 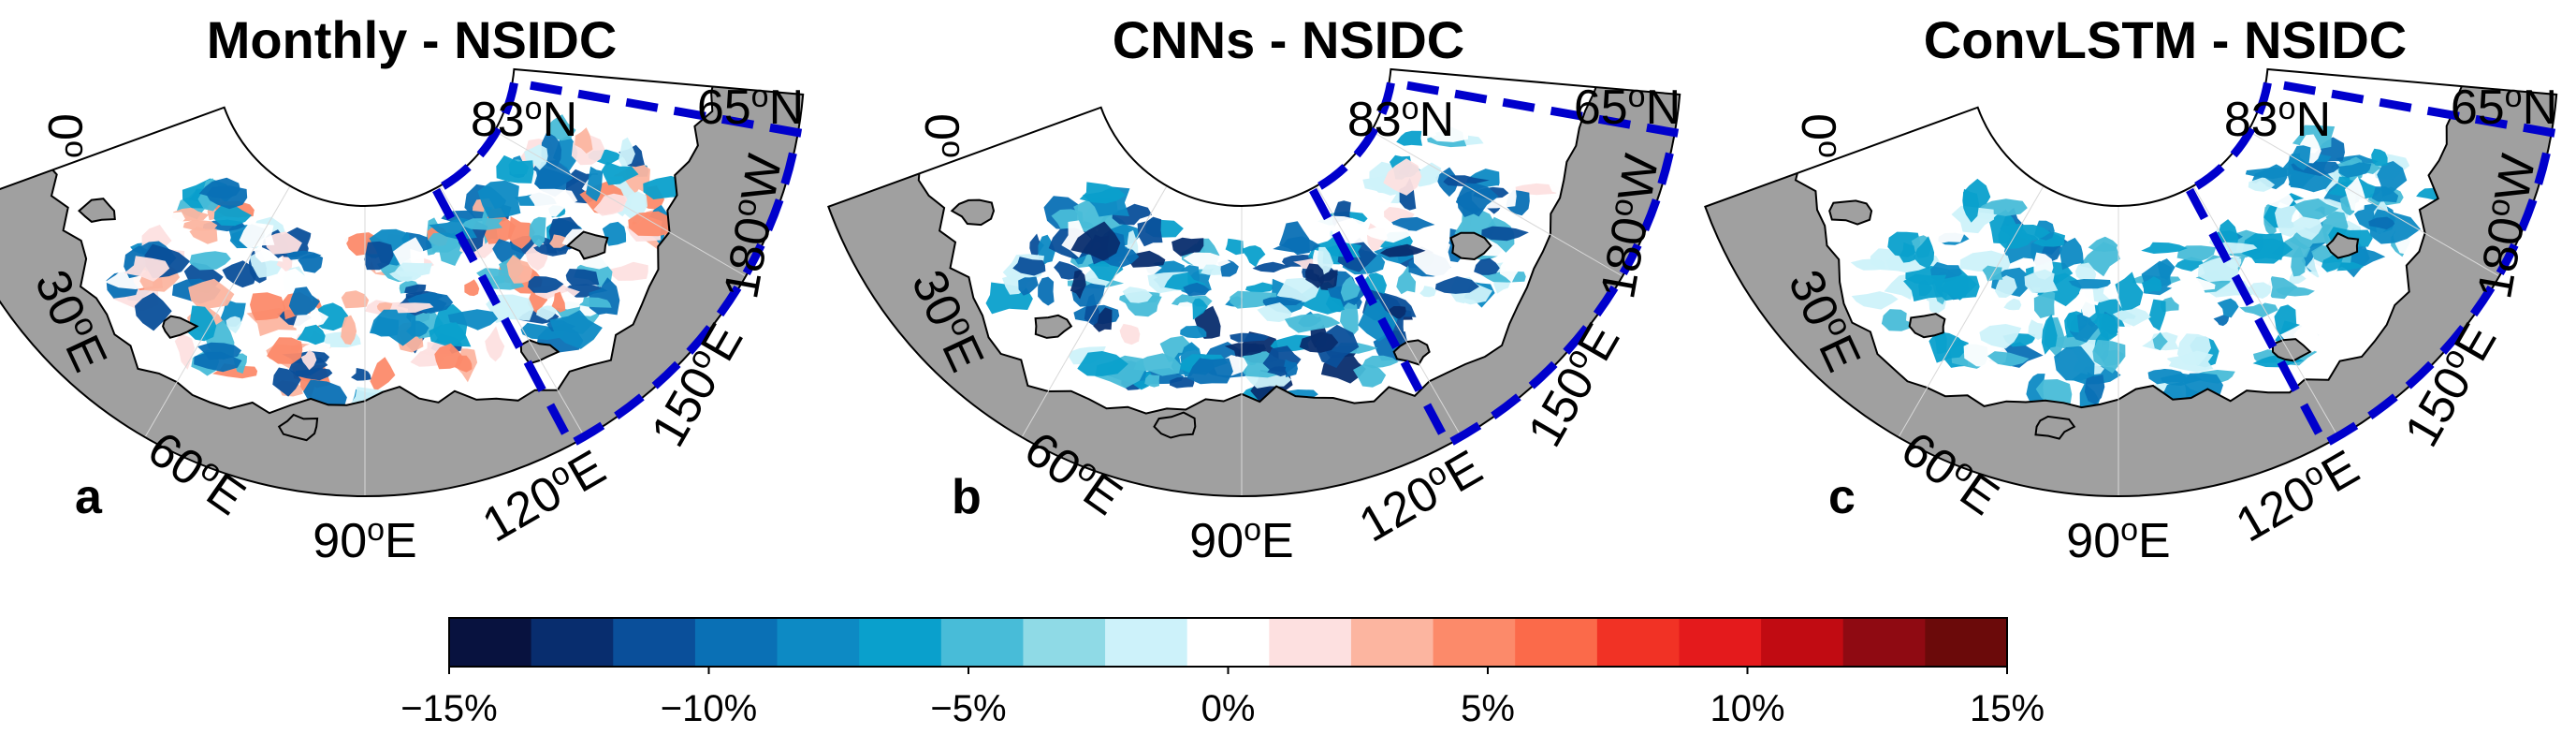 I want to click on lon-label-180w: 180oW, so click(x=752, y=226).